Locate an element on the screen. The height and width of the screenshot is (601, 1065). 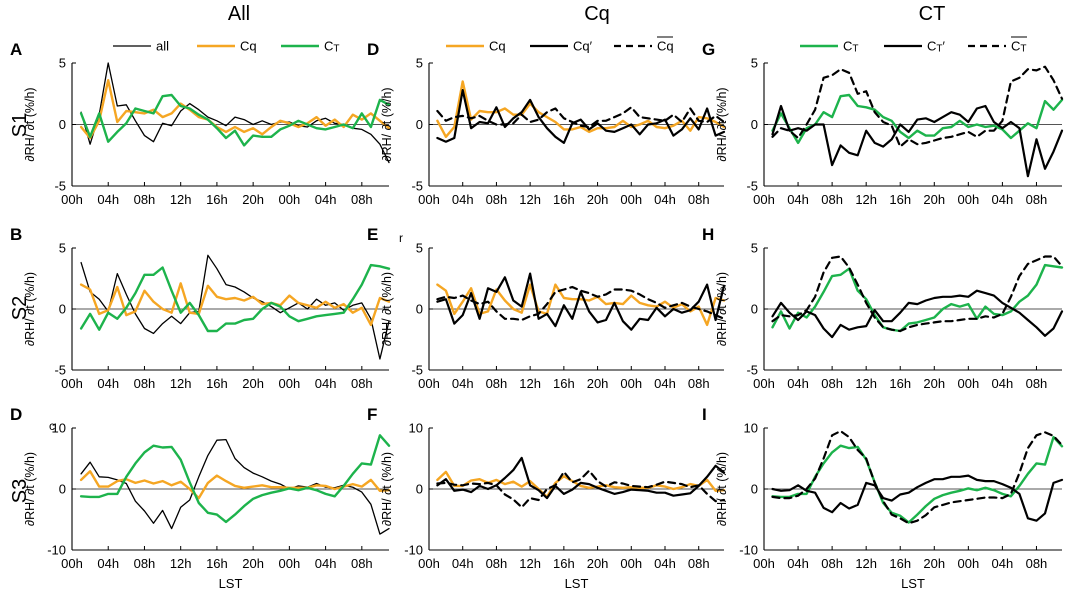
series-line-cq-mean is located at coordinates (581, 117).